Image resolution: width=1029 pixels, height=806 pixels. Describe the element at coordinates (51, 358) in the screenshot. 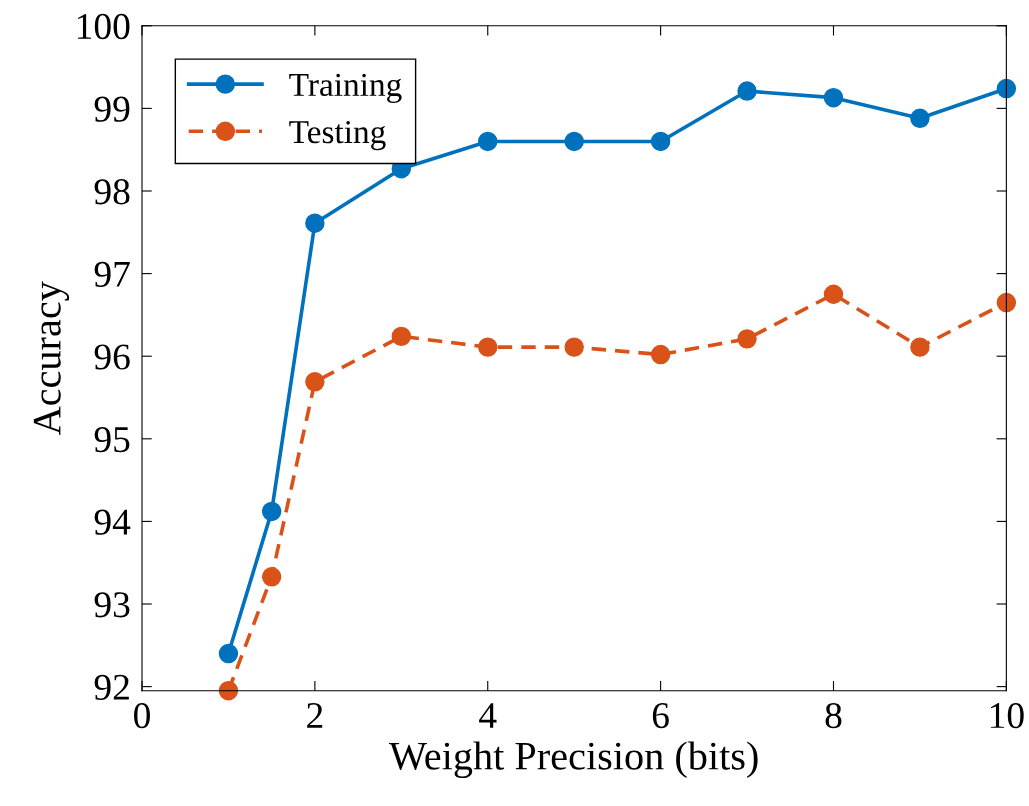

I see `y-axis-title: Accuracy` at that location.